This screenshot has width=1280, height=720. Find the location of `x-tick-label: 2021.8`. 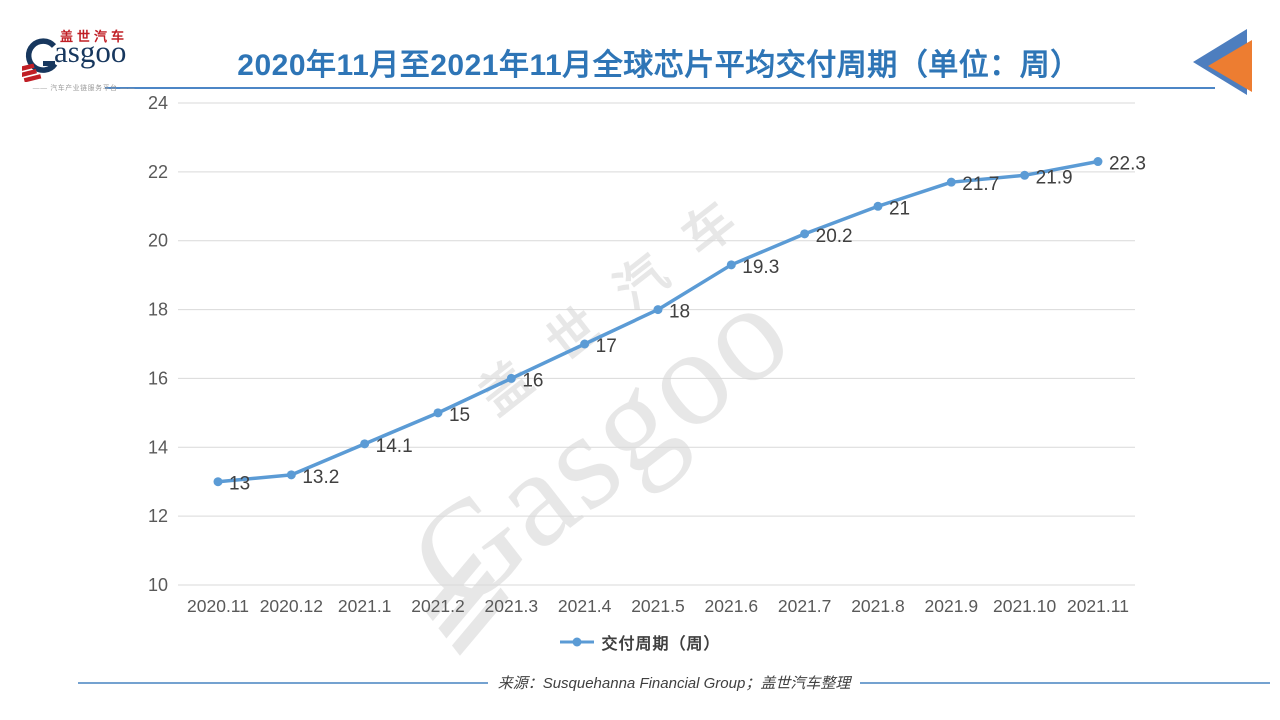

x-tick-label: 2021.8 is located at coordinates (878, 606).